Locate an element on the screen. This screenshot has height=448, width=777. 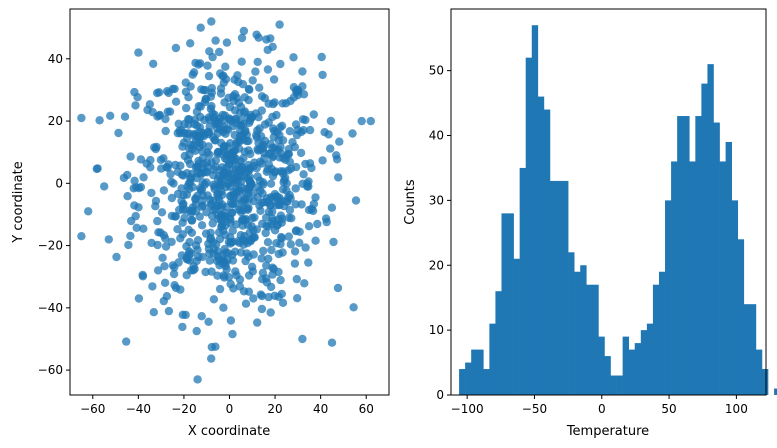
y-tick-label: 40 is located at coordinates (436, 136).